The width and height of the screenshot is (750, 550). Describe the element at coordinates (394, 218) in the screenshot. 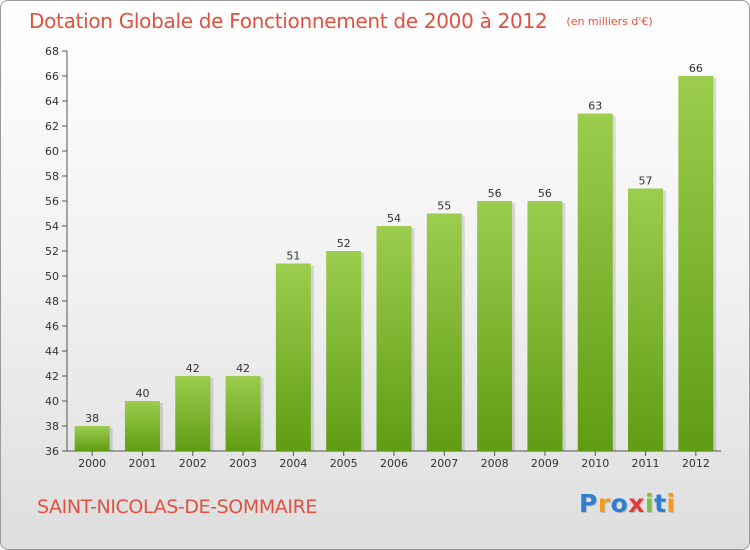

I see `bar-value-label: 54` at that location.